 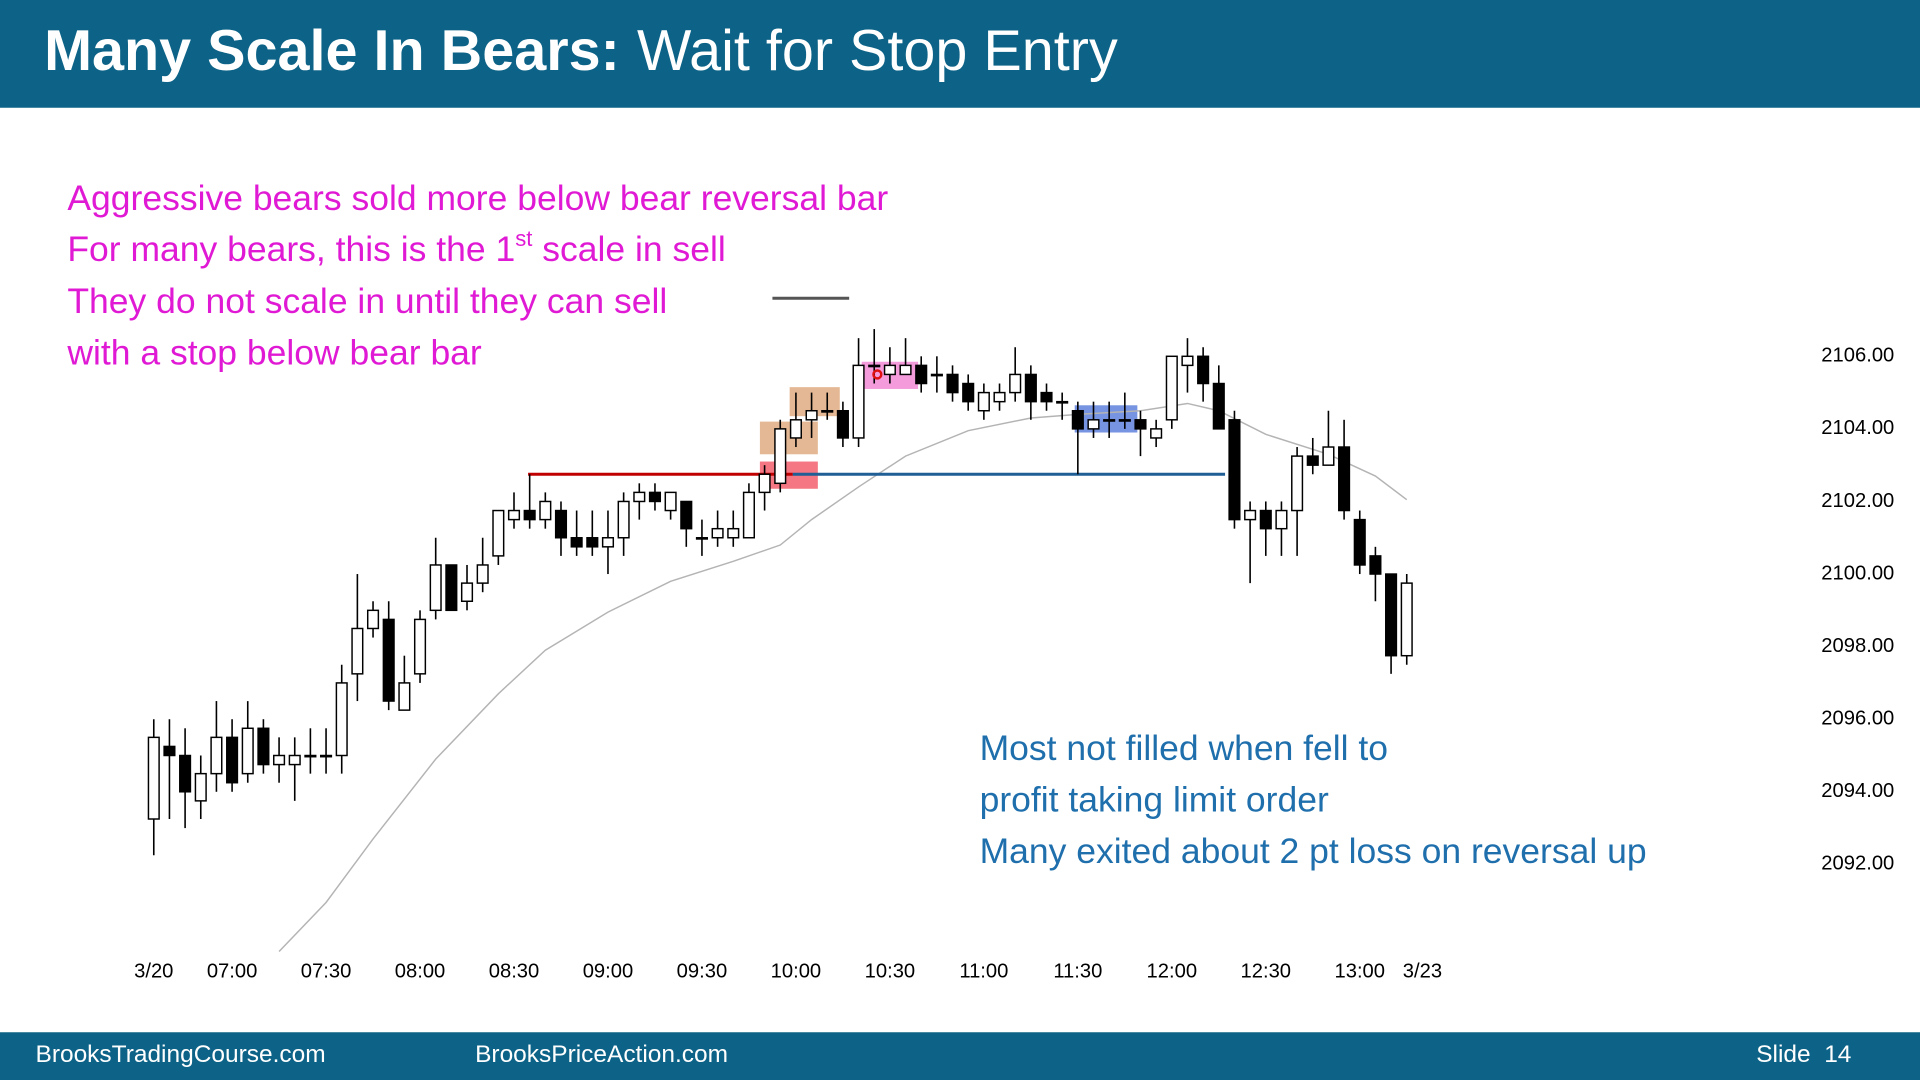 I want to click on y-tick-label: 2092.00, so click(x=1857, y=864).